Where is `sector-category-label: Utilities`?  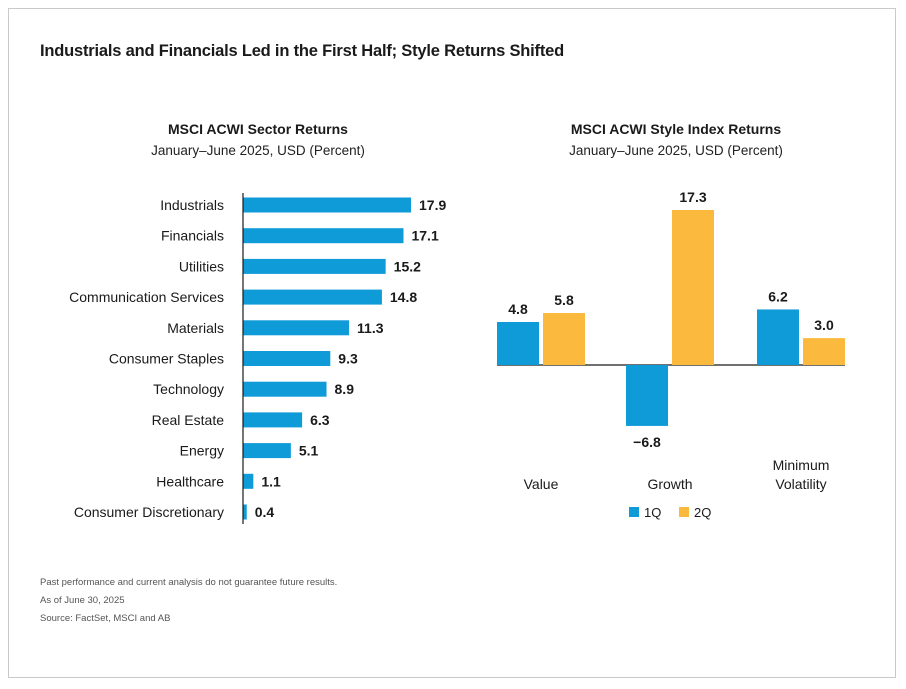 sector-category-label: Utilities is located at coordinates (201, 266).